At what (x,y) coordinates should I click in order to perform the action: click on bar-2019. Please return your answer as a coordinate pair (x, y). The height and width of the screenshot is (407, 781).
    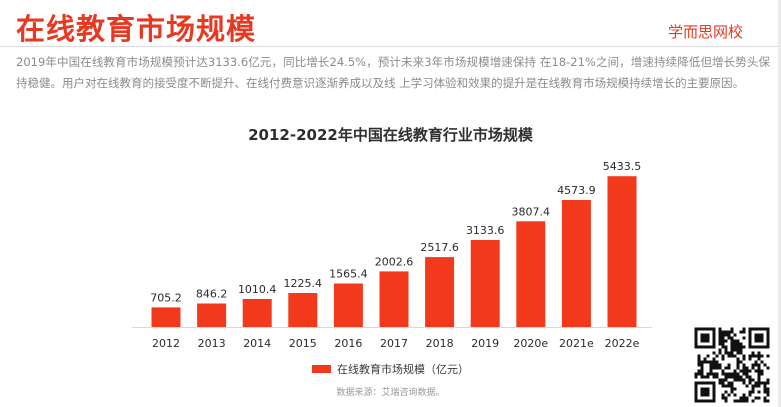
    Looking at the image, I should click on (485, 283).